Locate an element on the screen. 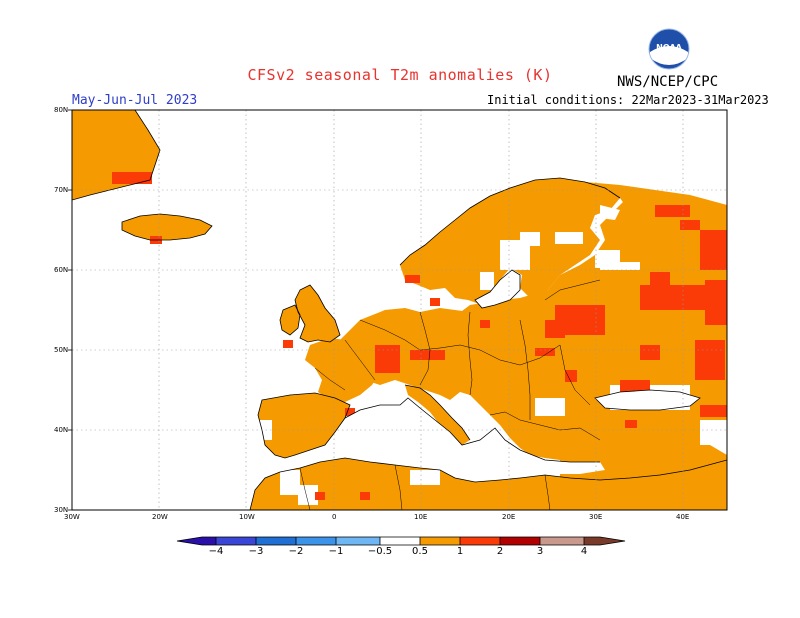 This screenshot has width=800, height=618. white-sea is located at coordinates (610, 212).